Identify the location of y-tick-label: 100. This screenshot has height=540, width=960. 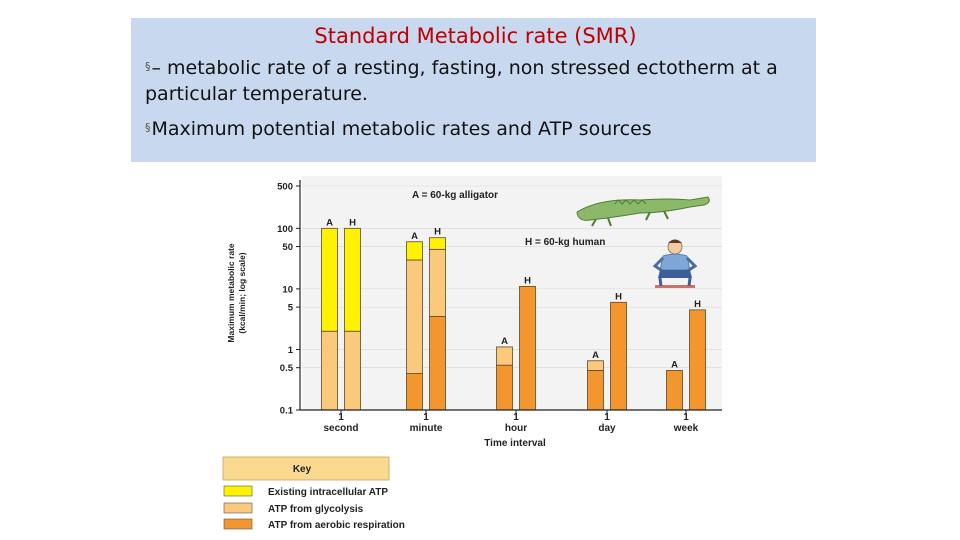
(285, 229).